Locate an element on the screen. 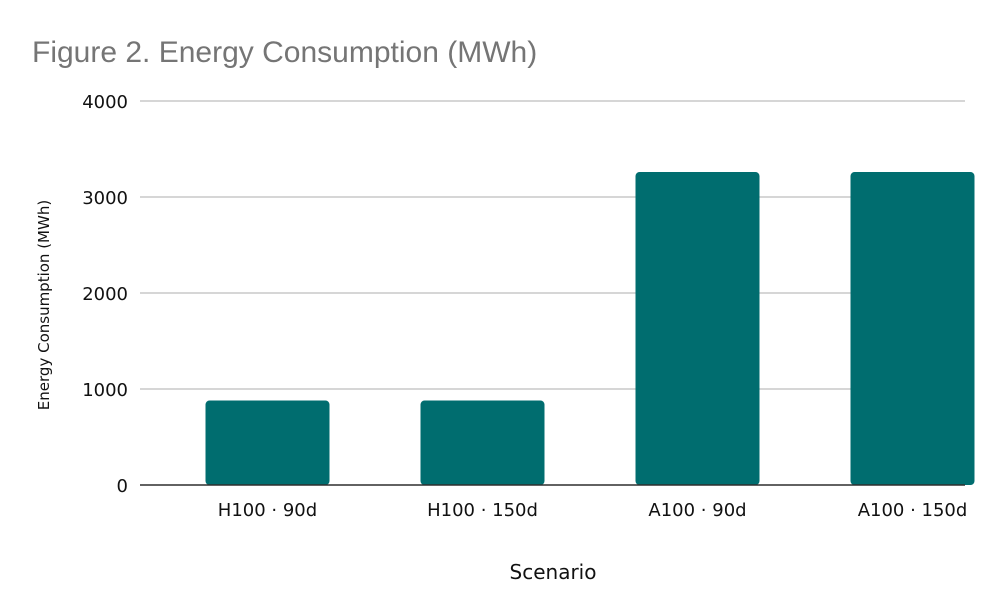 This screenshot has width=996, height=616. y-tick-label: 4000 is located at coordinates (105, 102).